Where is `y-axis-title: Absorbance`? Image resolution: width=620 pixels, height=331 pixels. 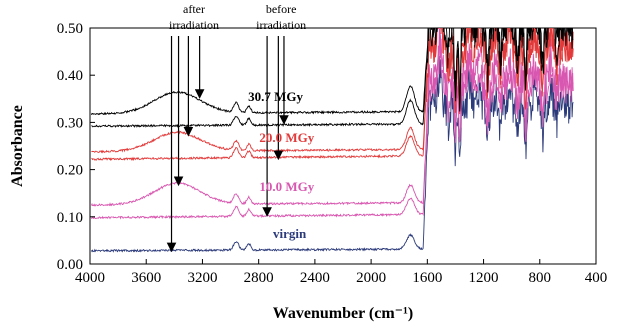
y-axis-title: Absorbance is located at coordinates (17, 146).